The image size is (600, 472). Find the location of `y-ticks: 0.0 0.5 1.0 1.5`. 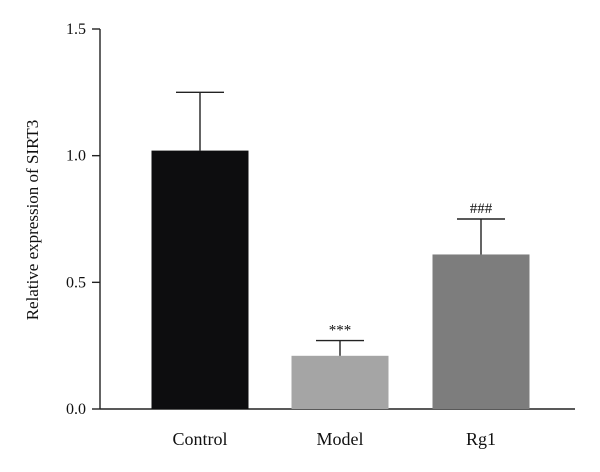

y-ticks: 0.0 0.5 1.0 1.5 is located at coordinates (83, 219).